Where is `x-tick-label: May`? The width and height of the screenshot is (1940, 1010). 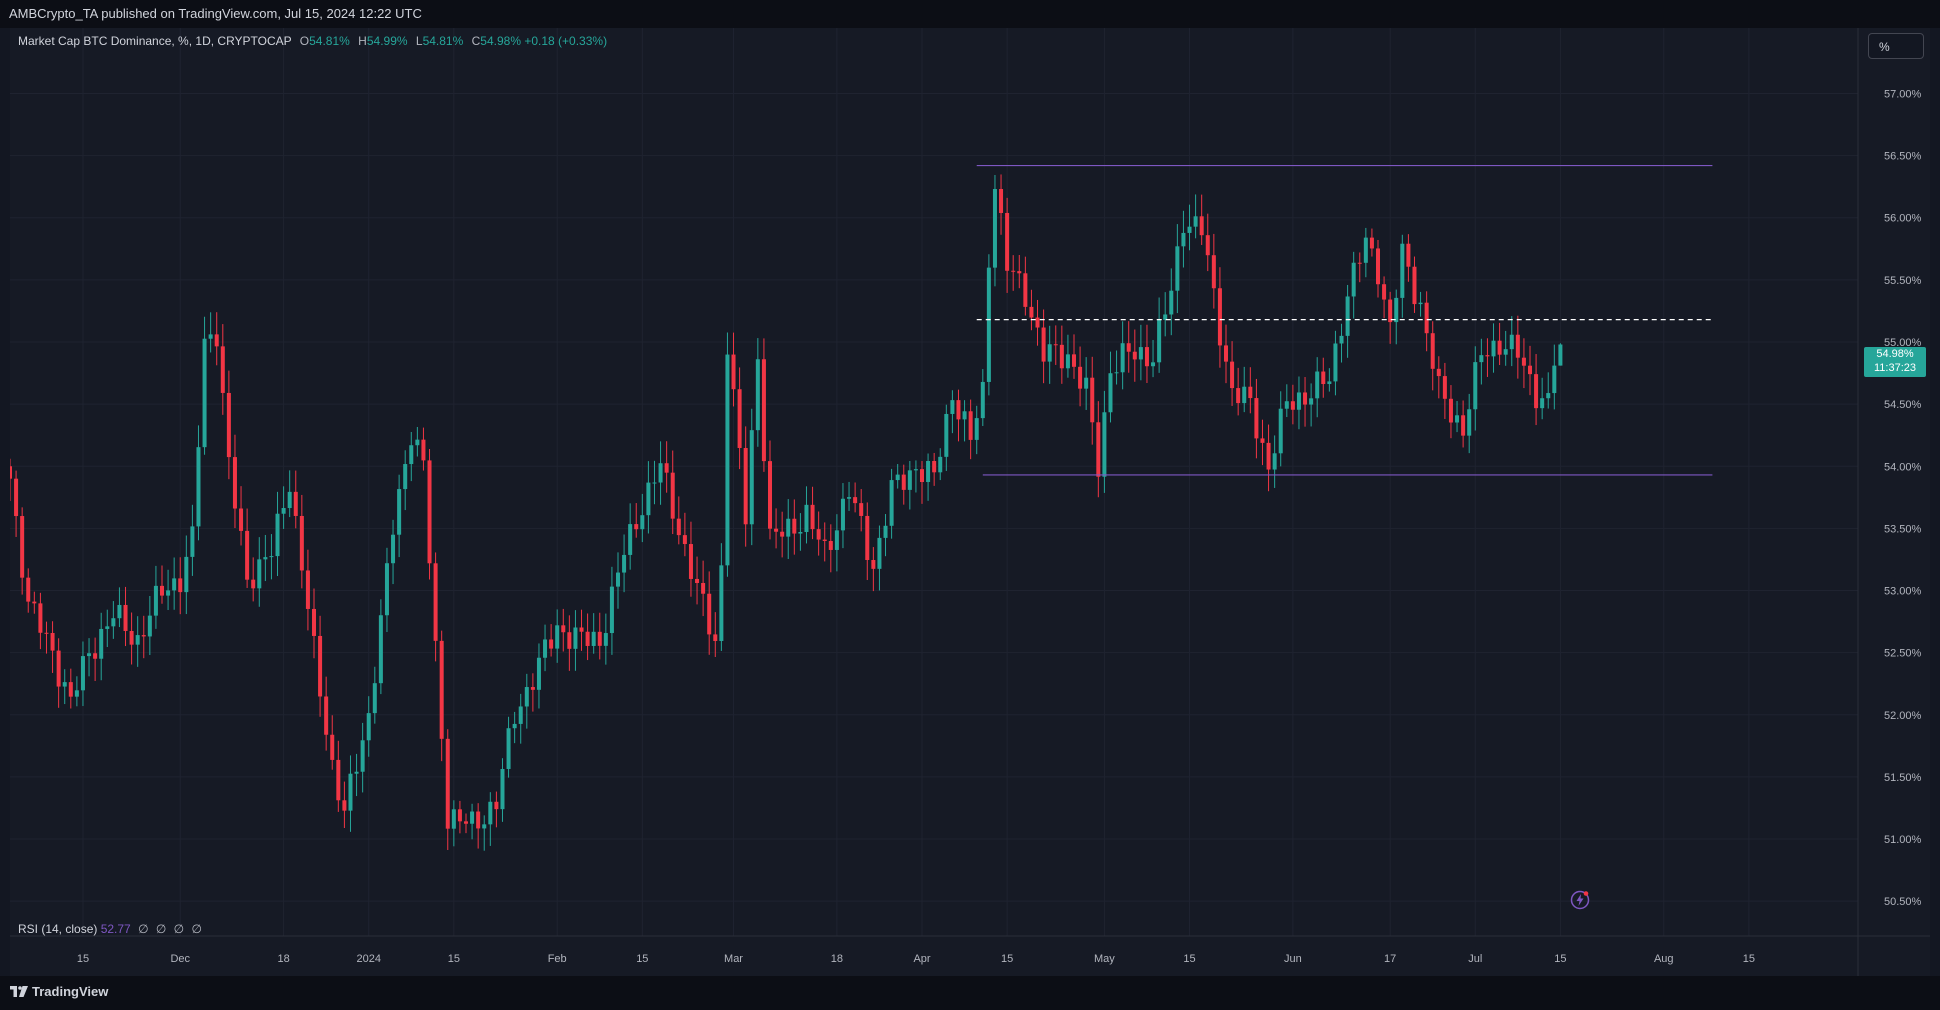 x-tick-label: May is located at coordinates (1104, 959).